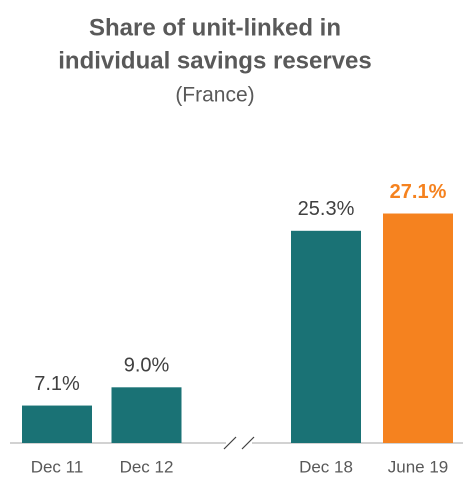 The width and height of the screenshot is (463, 484). Describe the element at coordinates (57, 466) in the screenshot. I see `x-tick-label: Dec 11` at that location.